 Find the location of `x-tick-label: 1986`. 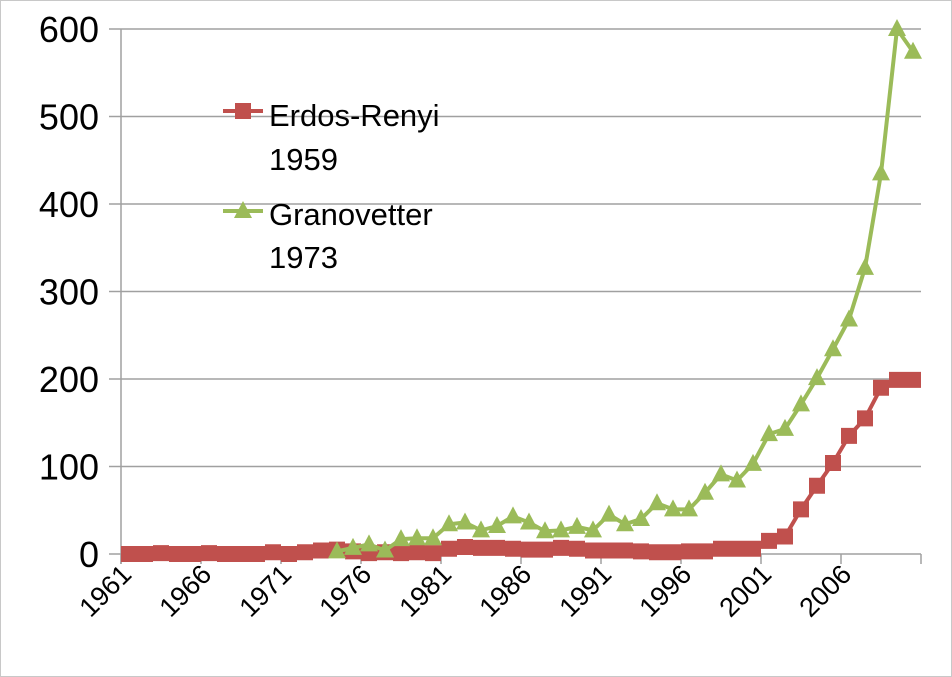

x-tick-label: 1986 is located at coordinates (506, 591).